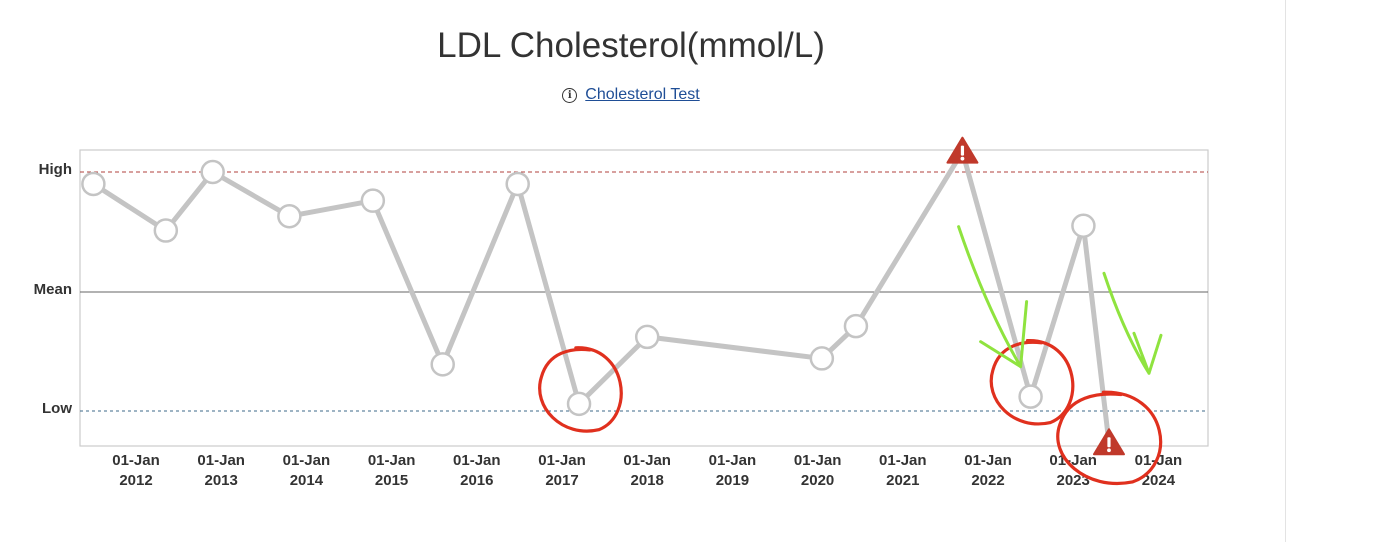  Describe the element at coordinates (476, 480) in the screenshot. I see `x-tick-year: 2016` at that location.